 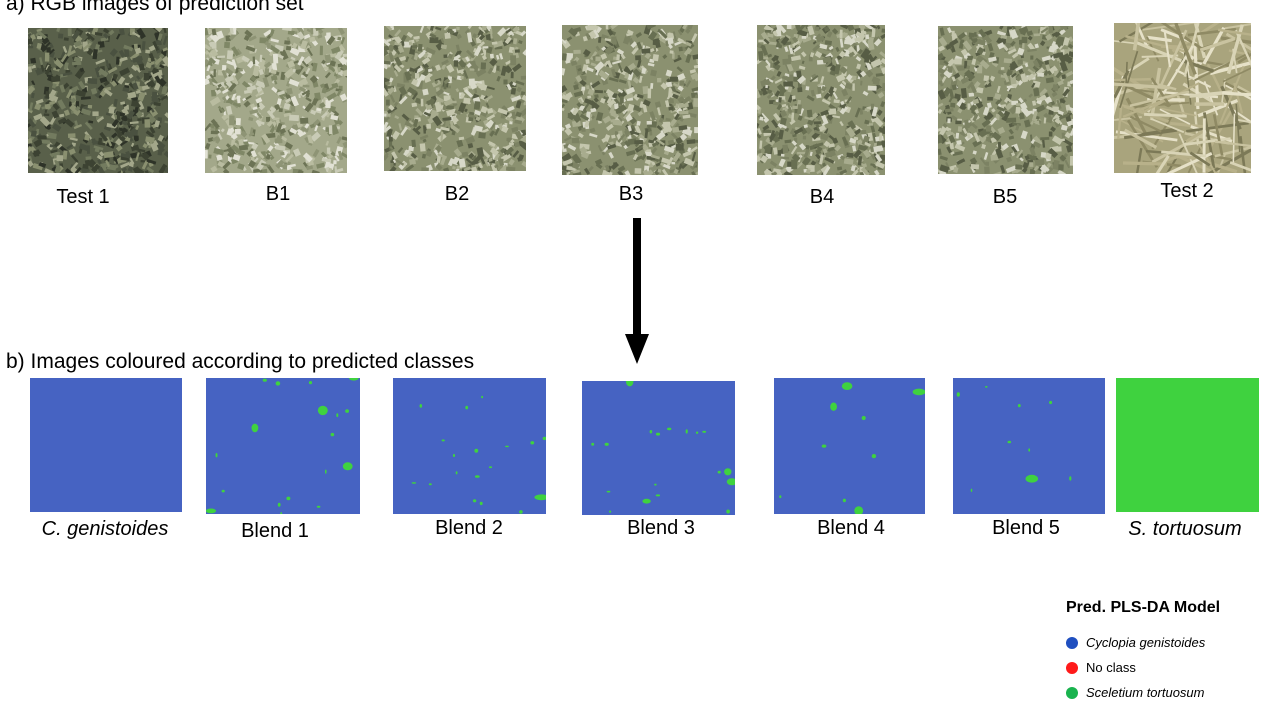 What do you see at coordinates (1005, 197) in the screenshot?
I see `label-b5: B5` at bounding box center [1005, 197].